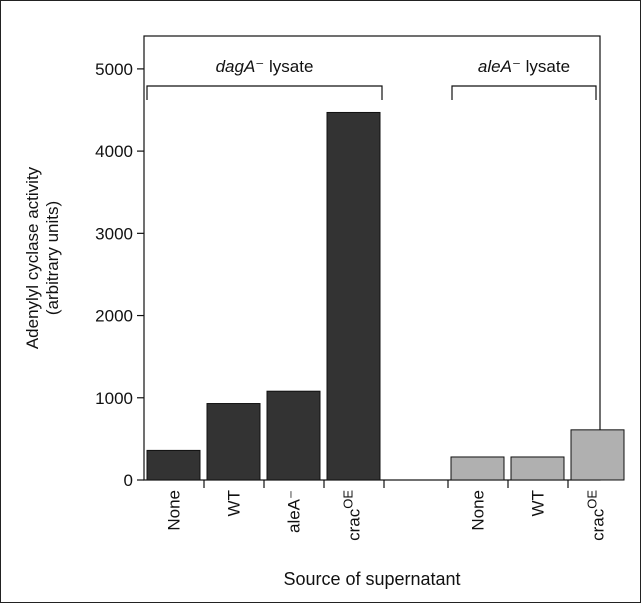 This screenshot has height=603, width=641. Describe the element at coordinates (114, 398) in the screenshot. I see `y-tick-label: 1000` at that location.